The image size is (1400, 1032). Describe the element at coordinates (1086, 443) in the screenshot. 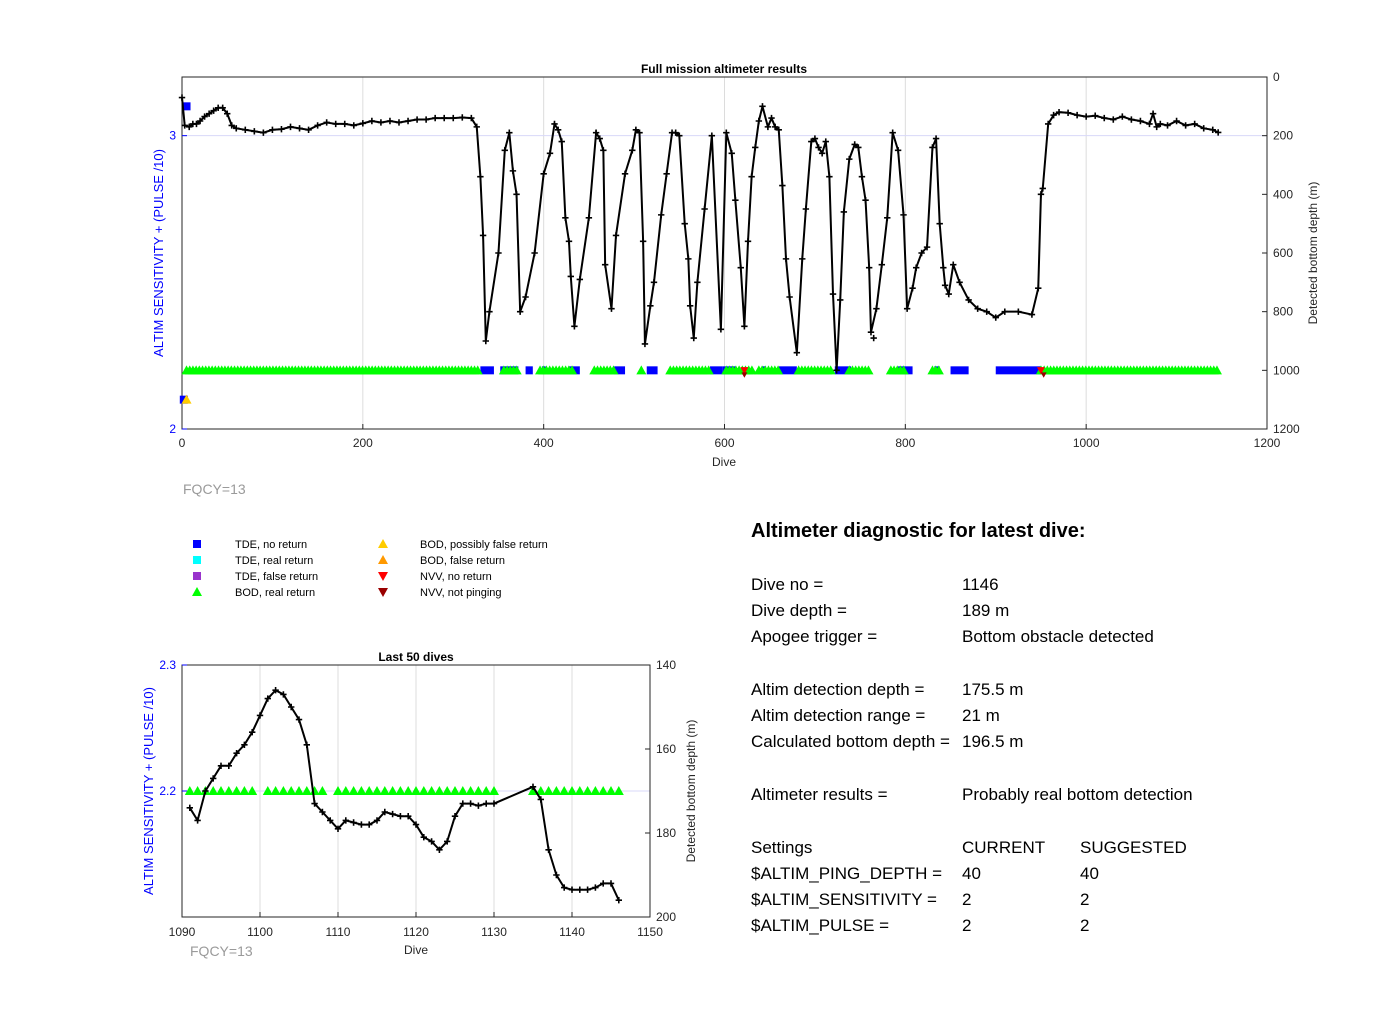

I see `top-xtick-label: 1000` at that location.